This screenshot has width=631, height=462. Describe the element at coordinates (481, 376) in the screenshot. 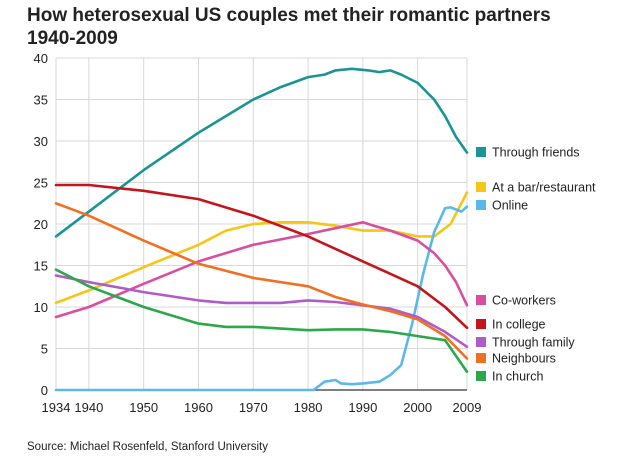

I see `legend-swatch-in-church` at that location.